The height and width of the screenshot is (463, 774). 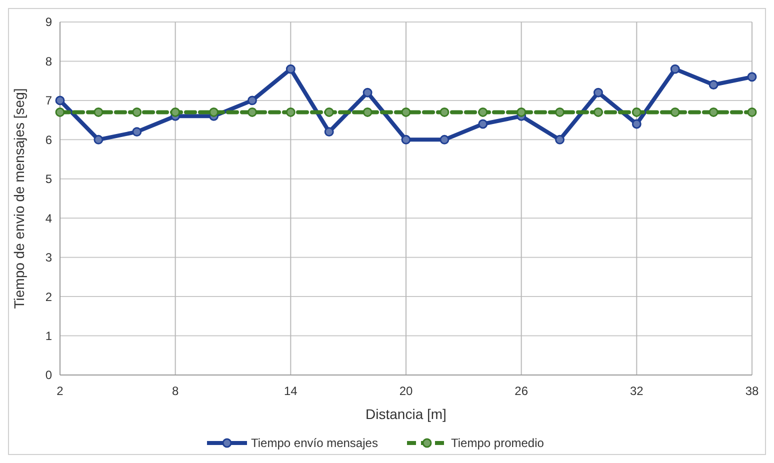 What do you see at coordinates (48, 139) in the screenshot?
I see `y-tick-label: 6` at bounding box center [48, 139].